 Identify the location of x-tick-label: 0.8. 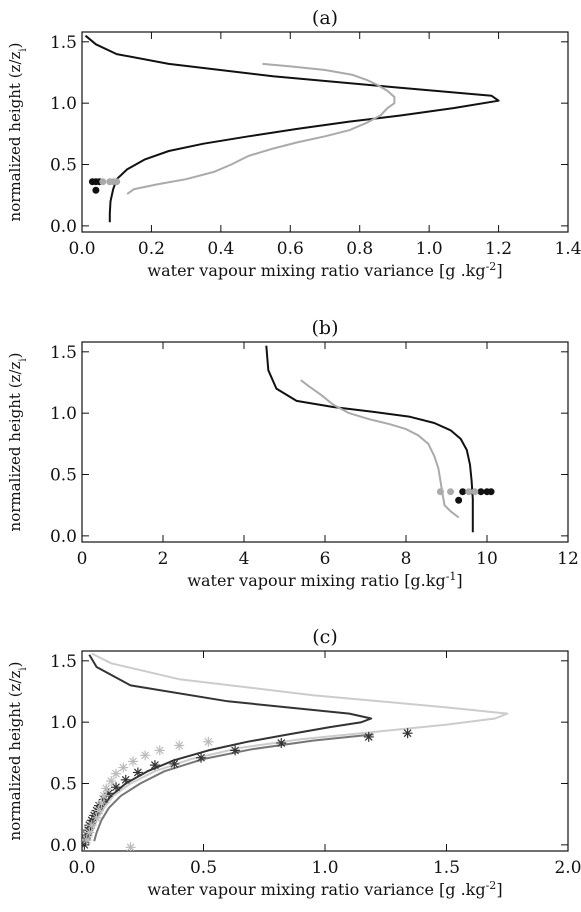
(359, 249).